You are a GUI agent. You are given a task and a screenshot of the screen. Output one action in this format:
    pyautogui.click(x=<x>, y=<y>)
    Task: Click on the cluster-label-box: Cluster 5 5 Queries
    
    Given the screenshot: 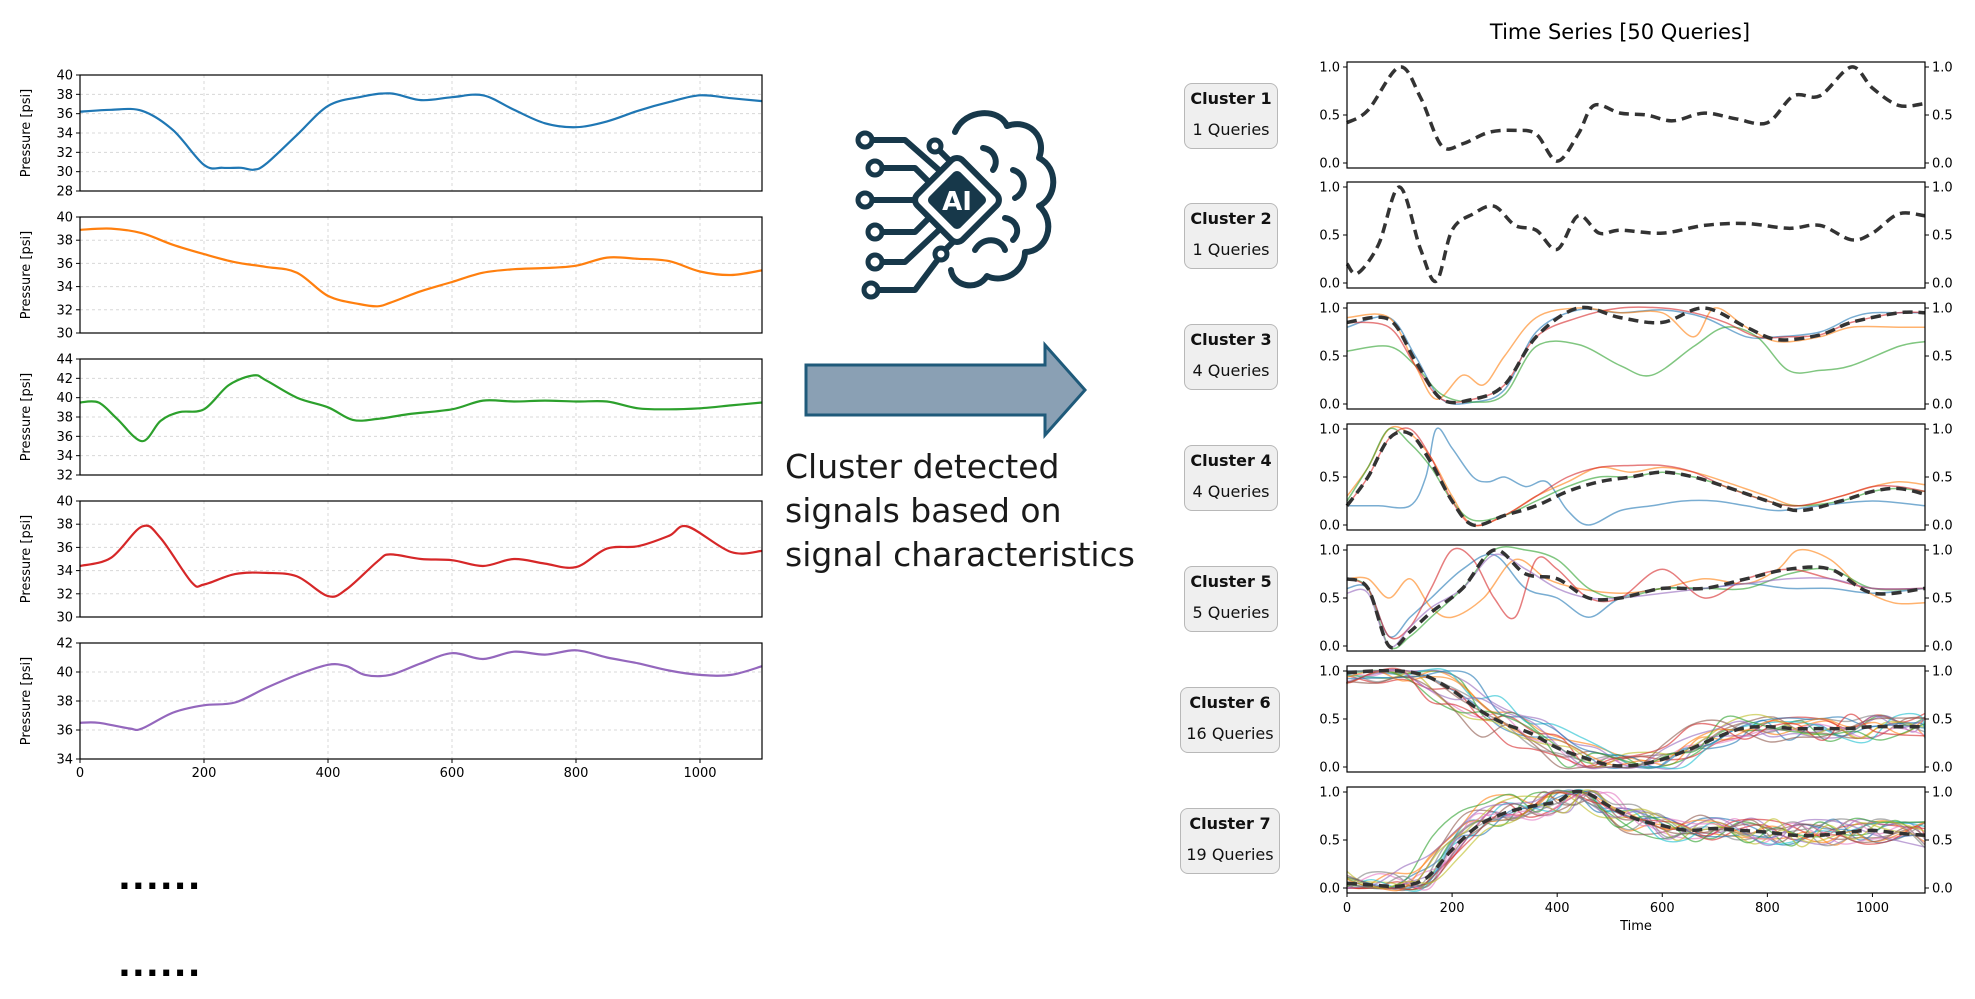 What is the action you would take?
    pyautogui.click(x=1231, y=599)
    